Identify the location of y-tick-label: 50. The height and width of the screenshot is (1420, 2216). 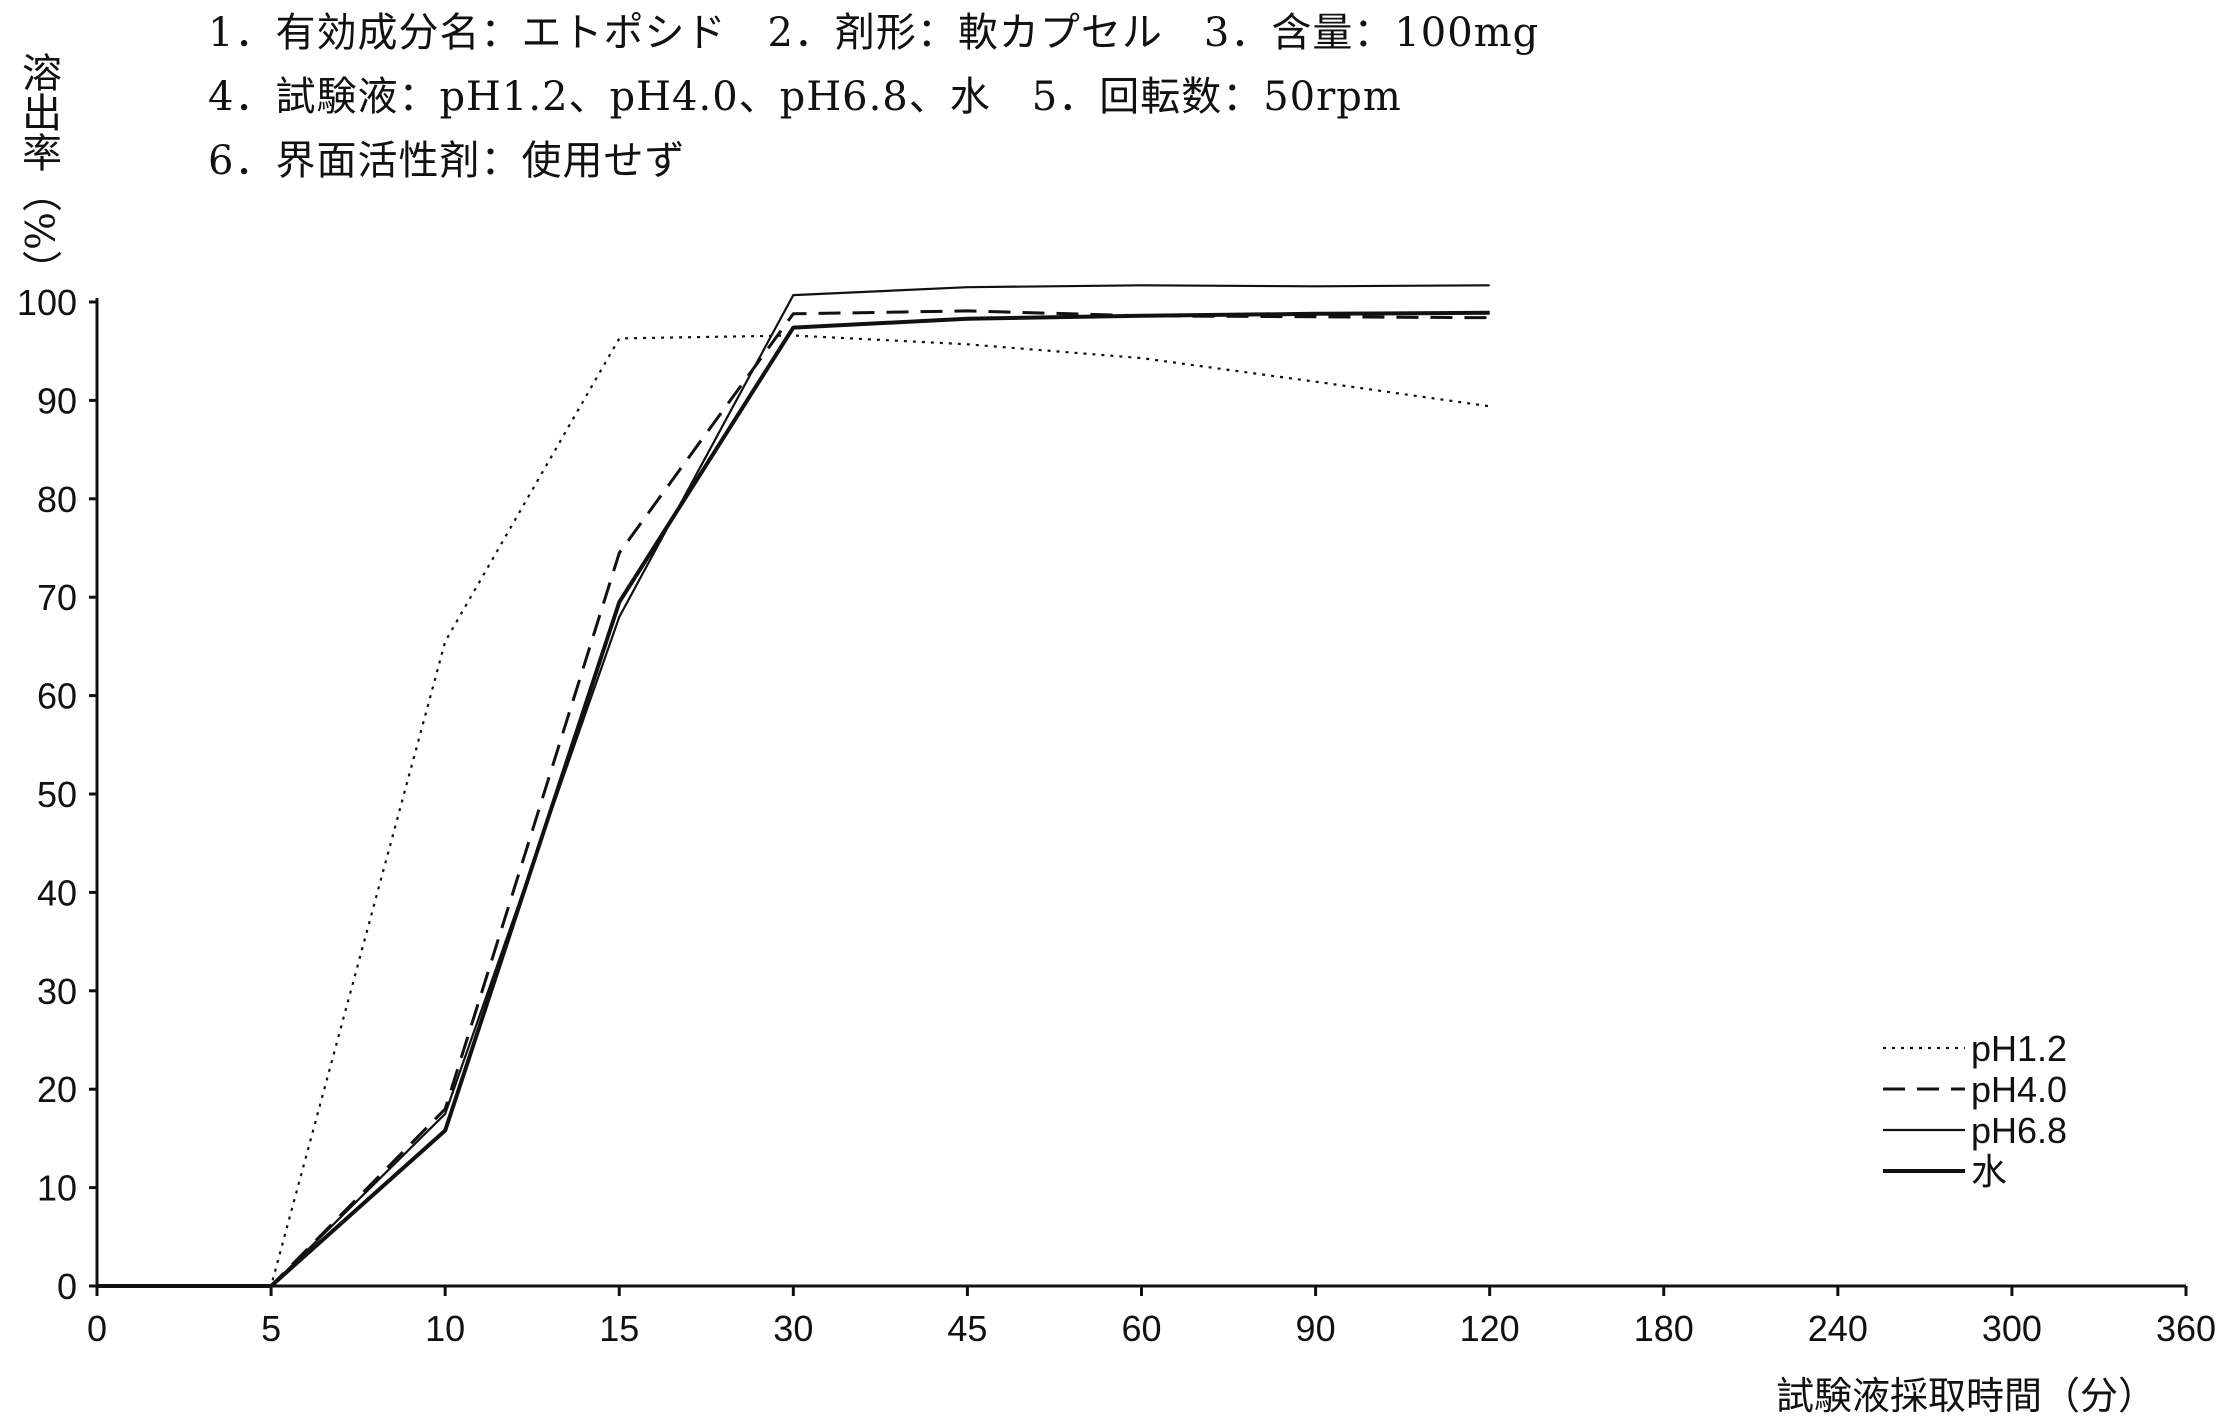
(57, 794).